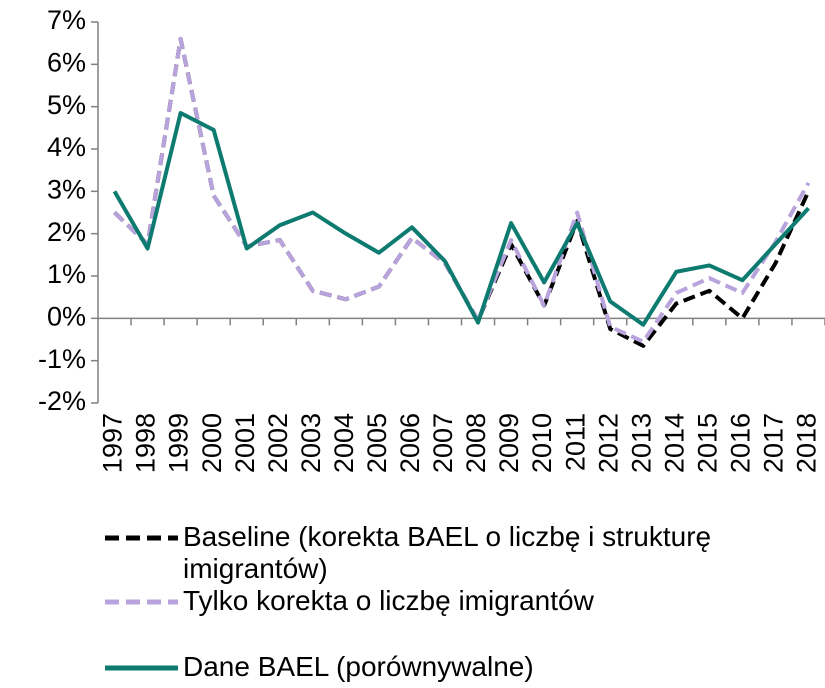  What do you see at coordinates (66, 147) in the screenshot?
I see `y-tick-label: 4%` at bounding box center [66, 147].